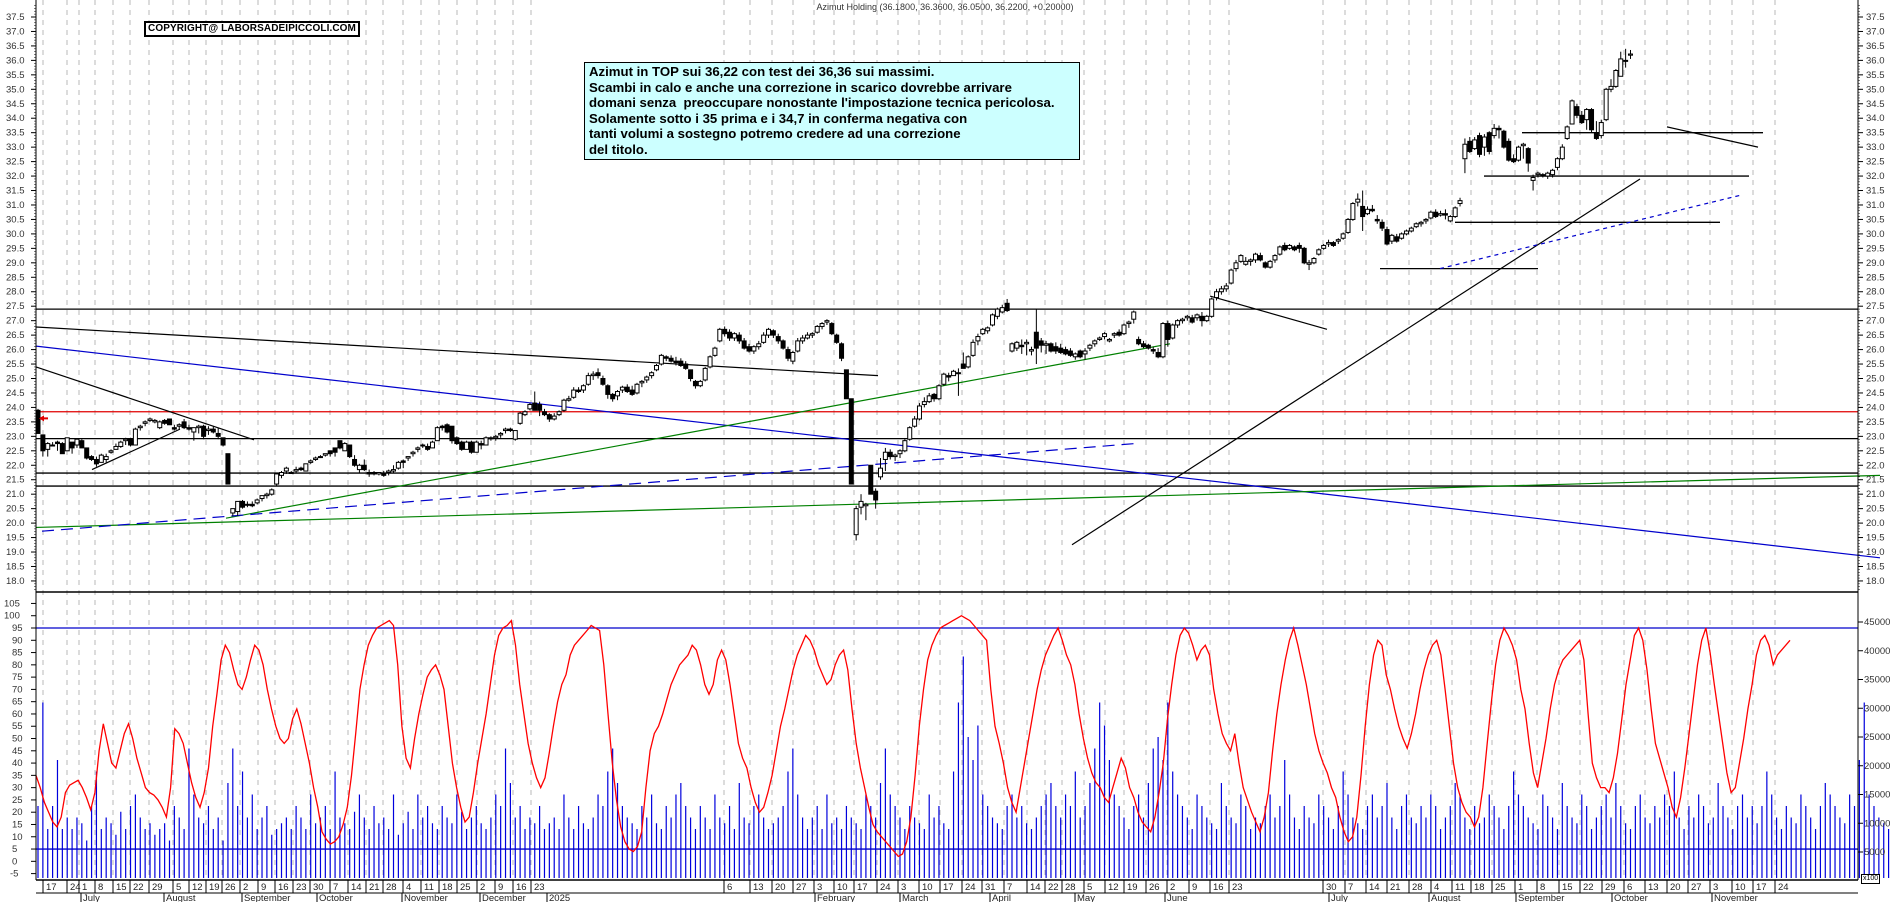  I want to click on svg-text: 35.5, so click(1875, 75).